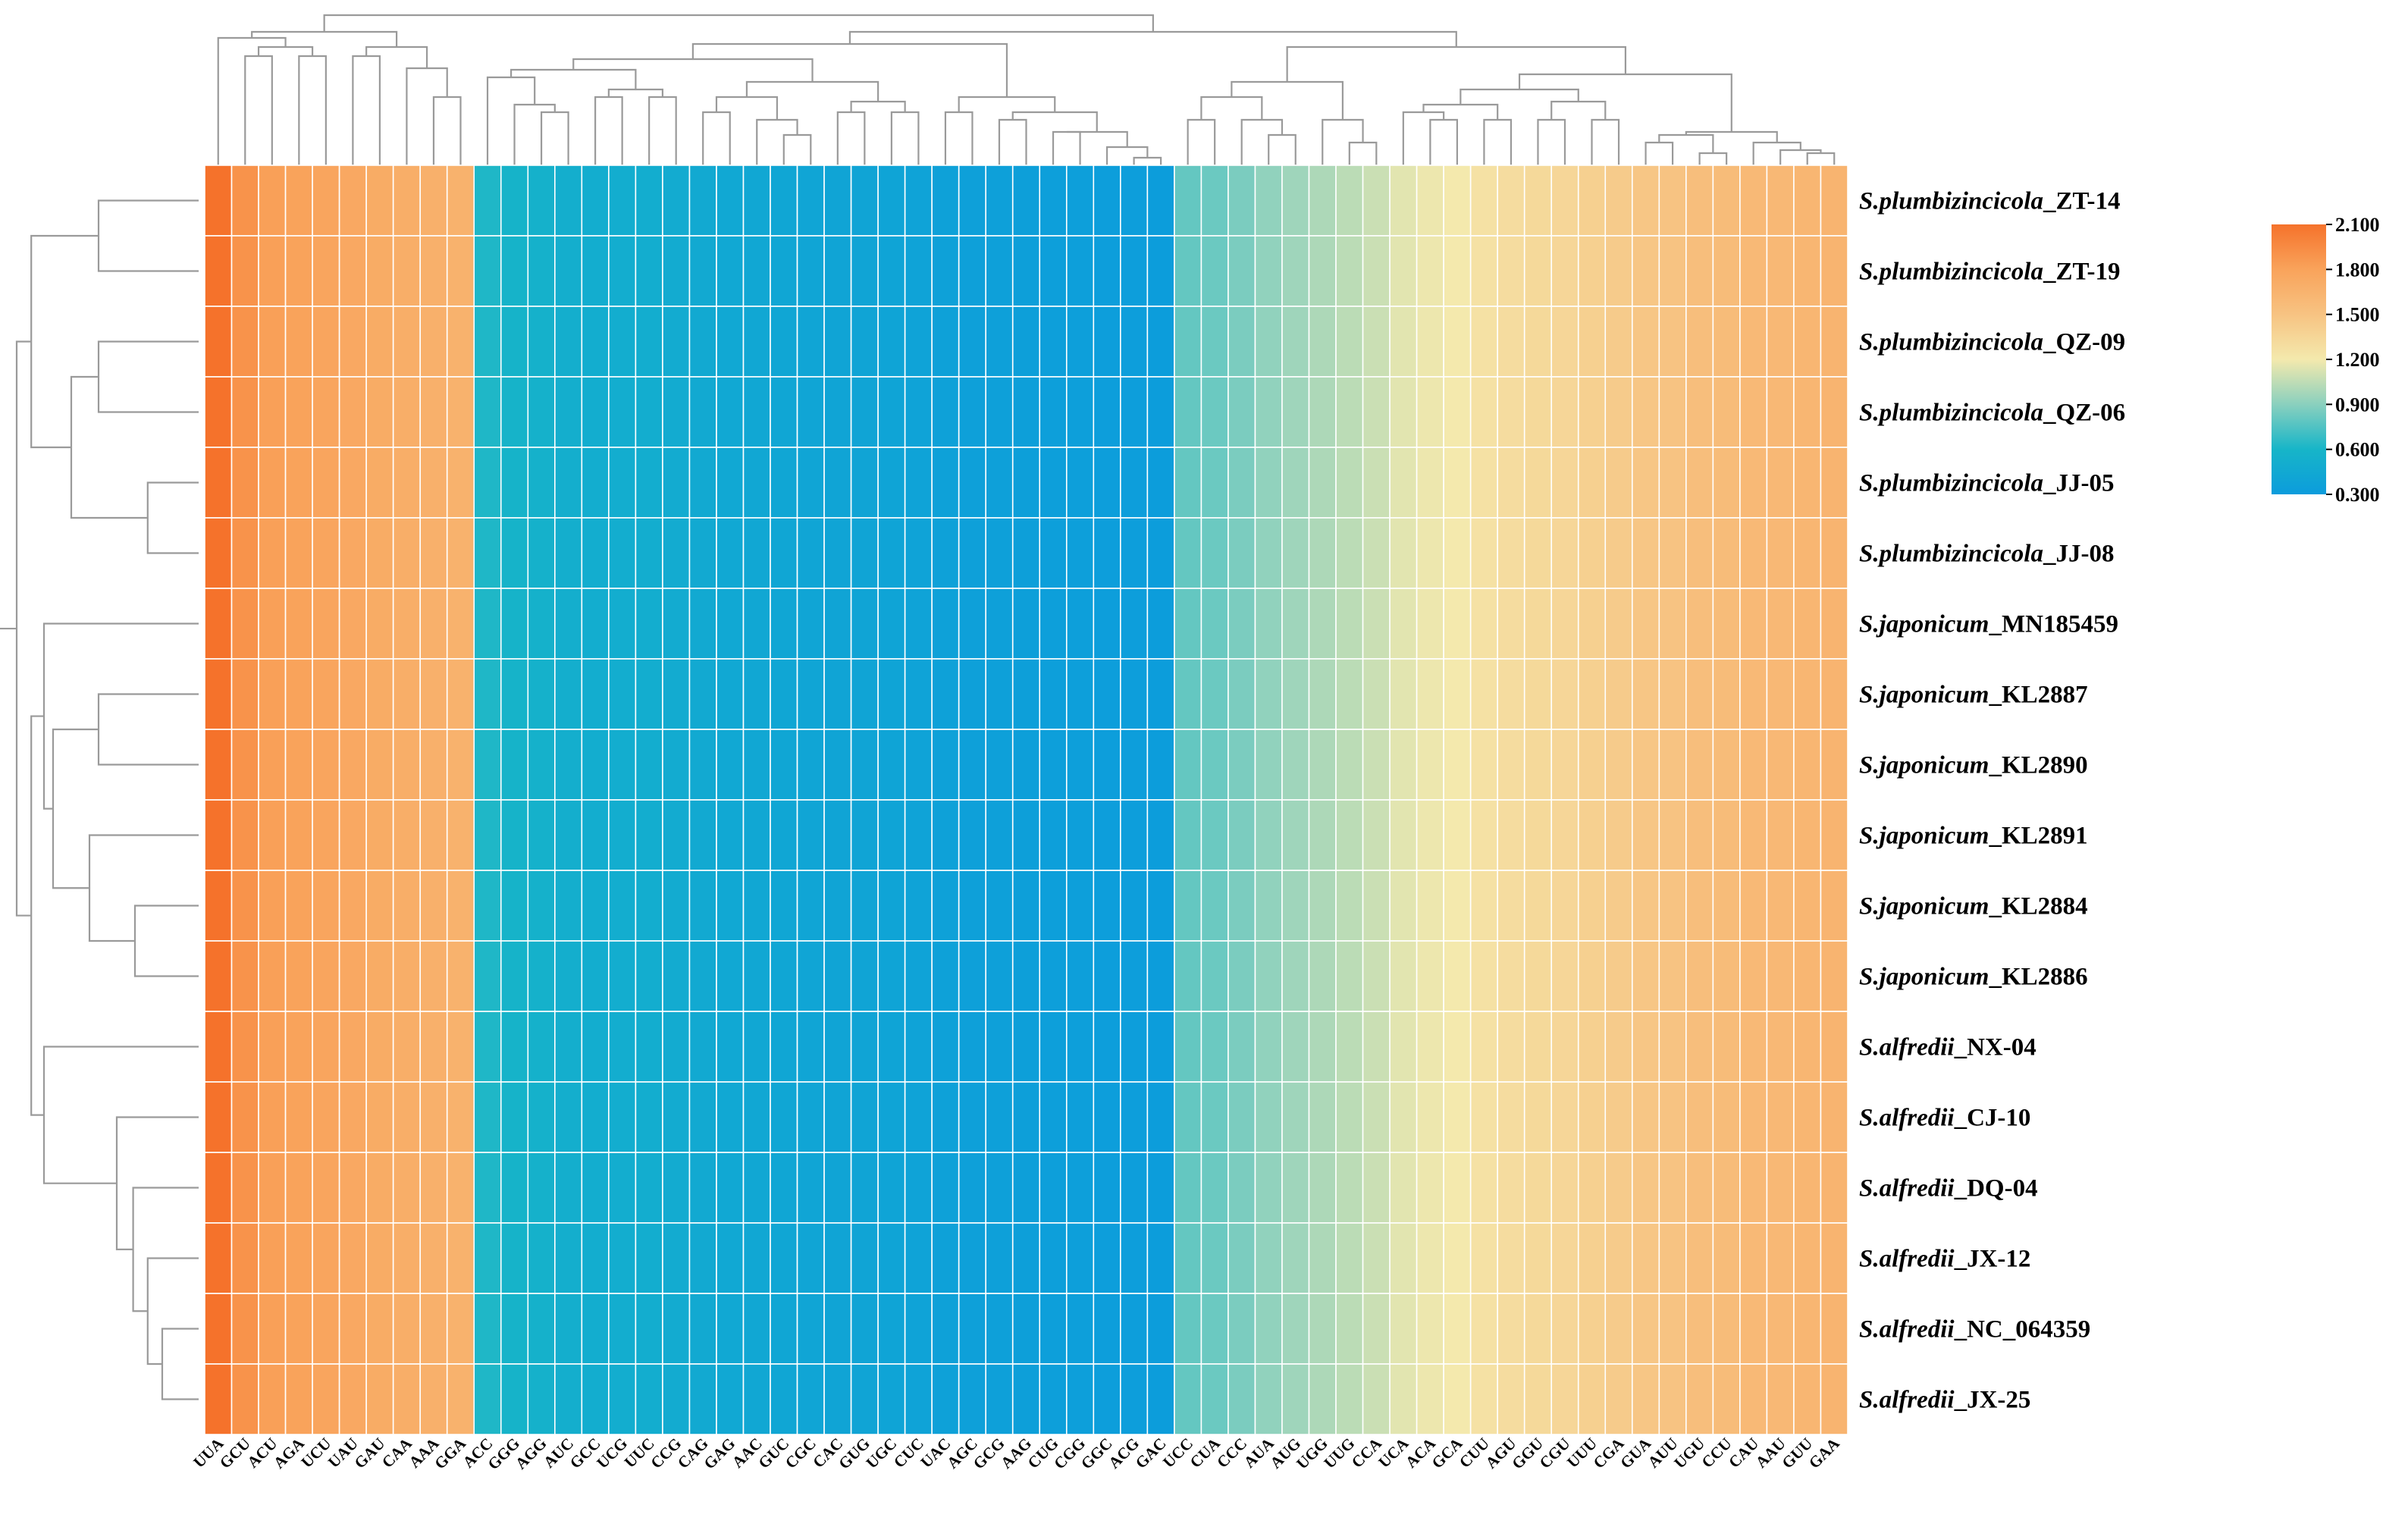 This screenshot has width=2408, height=1527. I want to click on row-label: S.plumbizincicola_JJ-08, so click(1986, 554).